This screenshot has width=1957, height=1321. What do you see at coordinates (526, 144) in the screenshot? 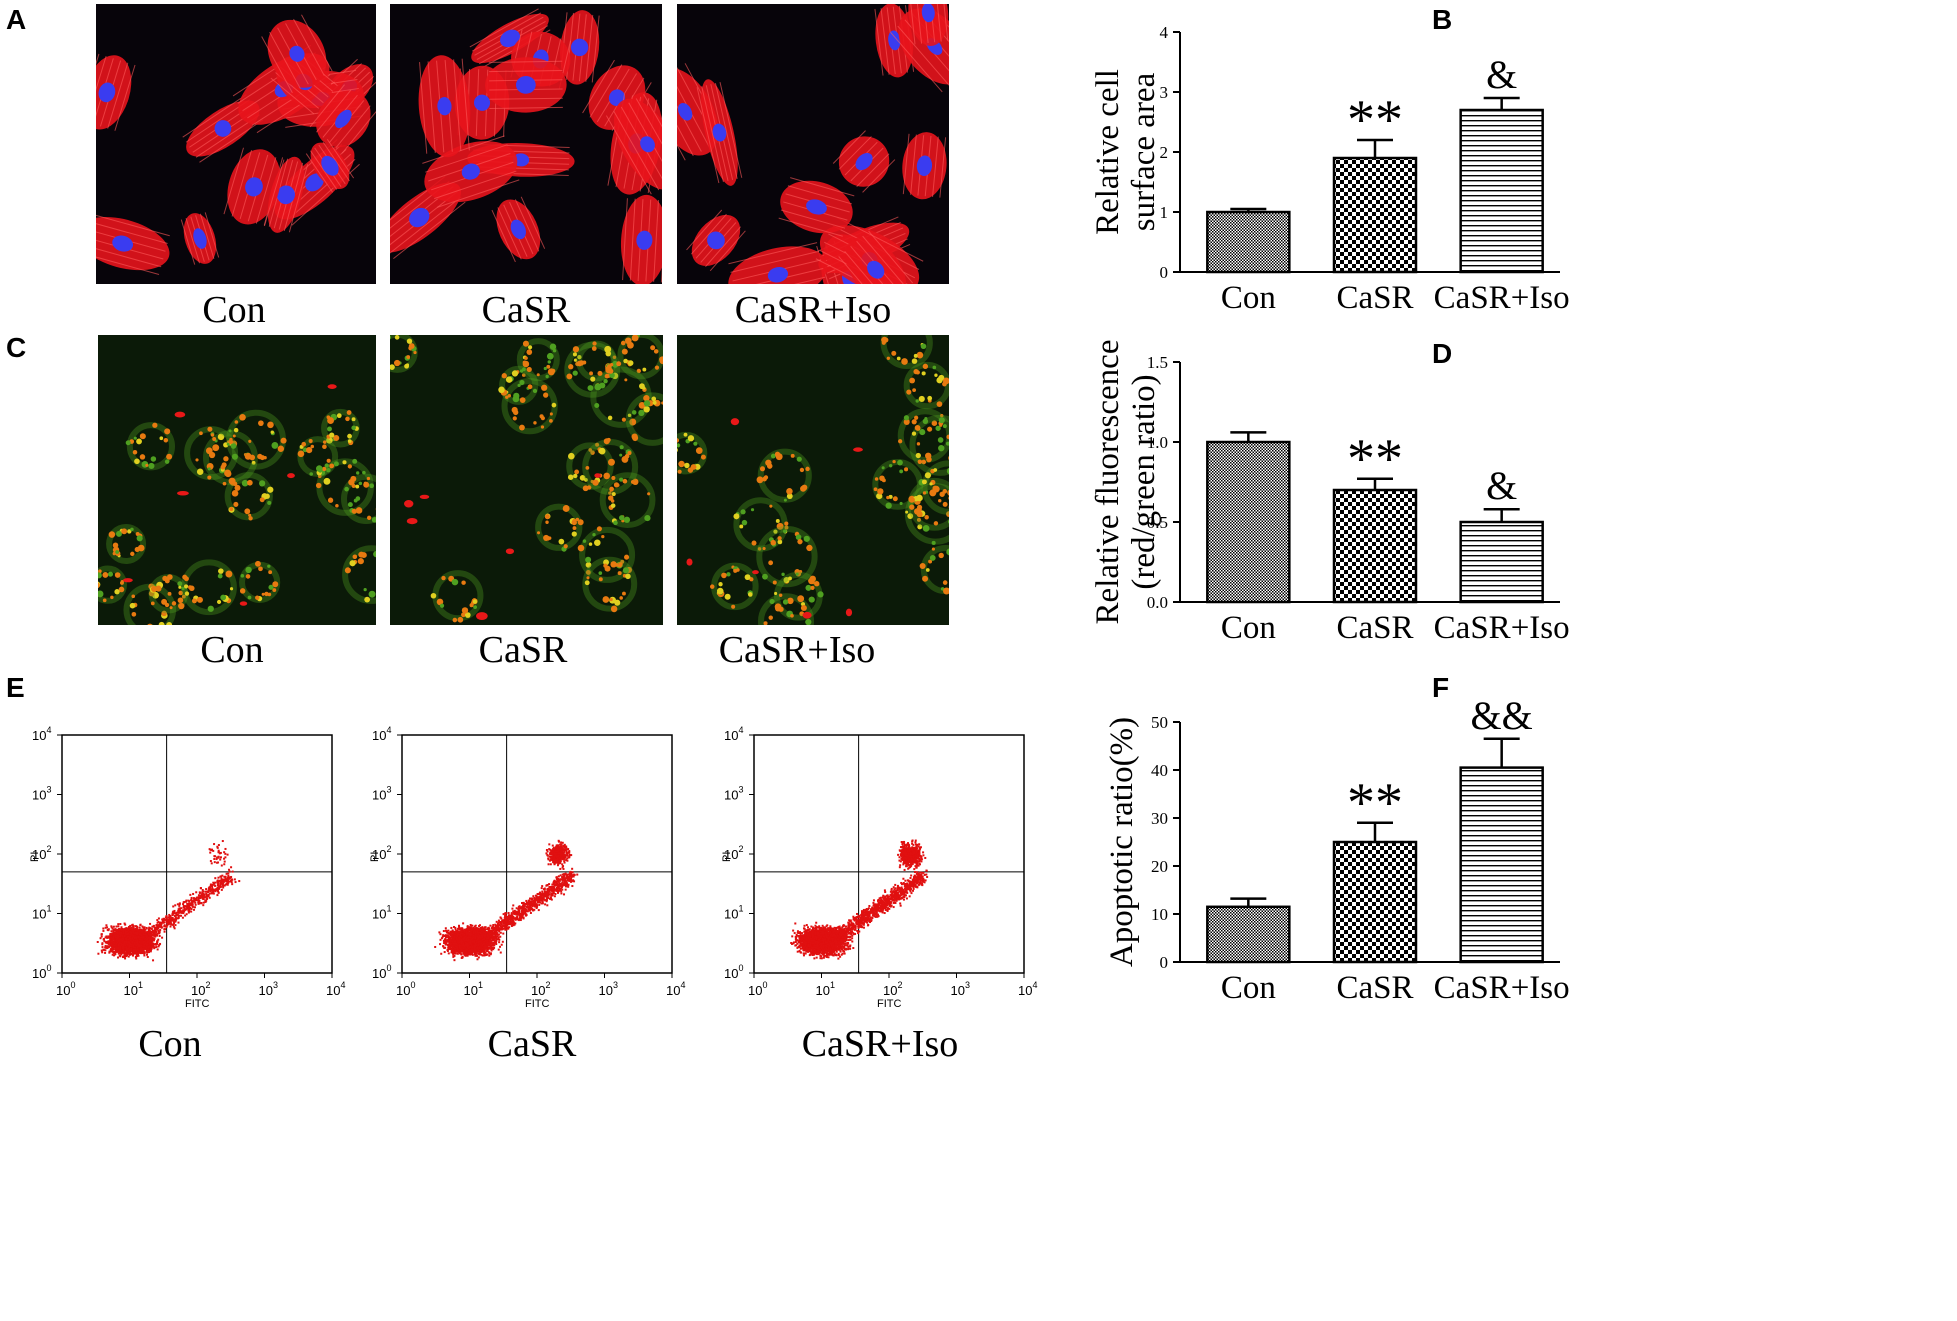
I see `micrograph-a-casr` at bounding box center [526, 144].